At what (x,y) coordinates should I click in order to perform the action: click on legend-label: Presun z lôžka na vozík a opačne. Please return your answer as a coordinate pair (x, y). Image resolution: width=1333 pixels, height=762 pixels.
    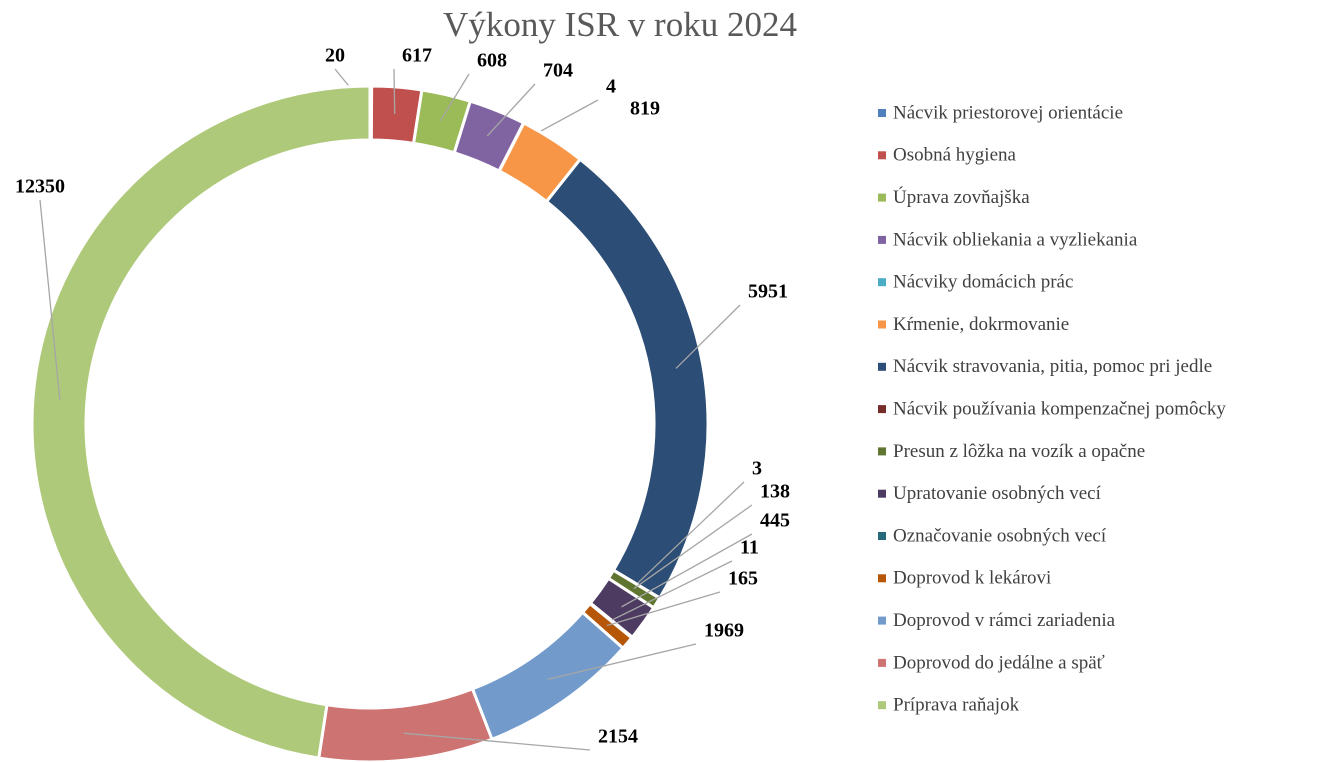
    Looking at the image, I should click on (1019, 451).